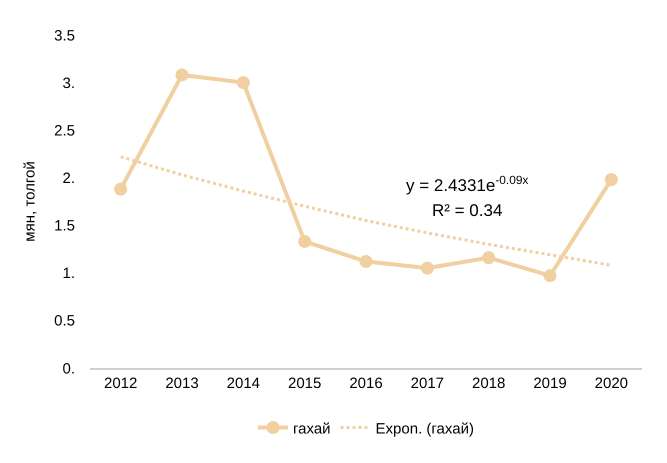 This screenshot has width=667, height=463. I want to click on y-tick-label: 0., so click(68, 369).